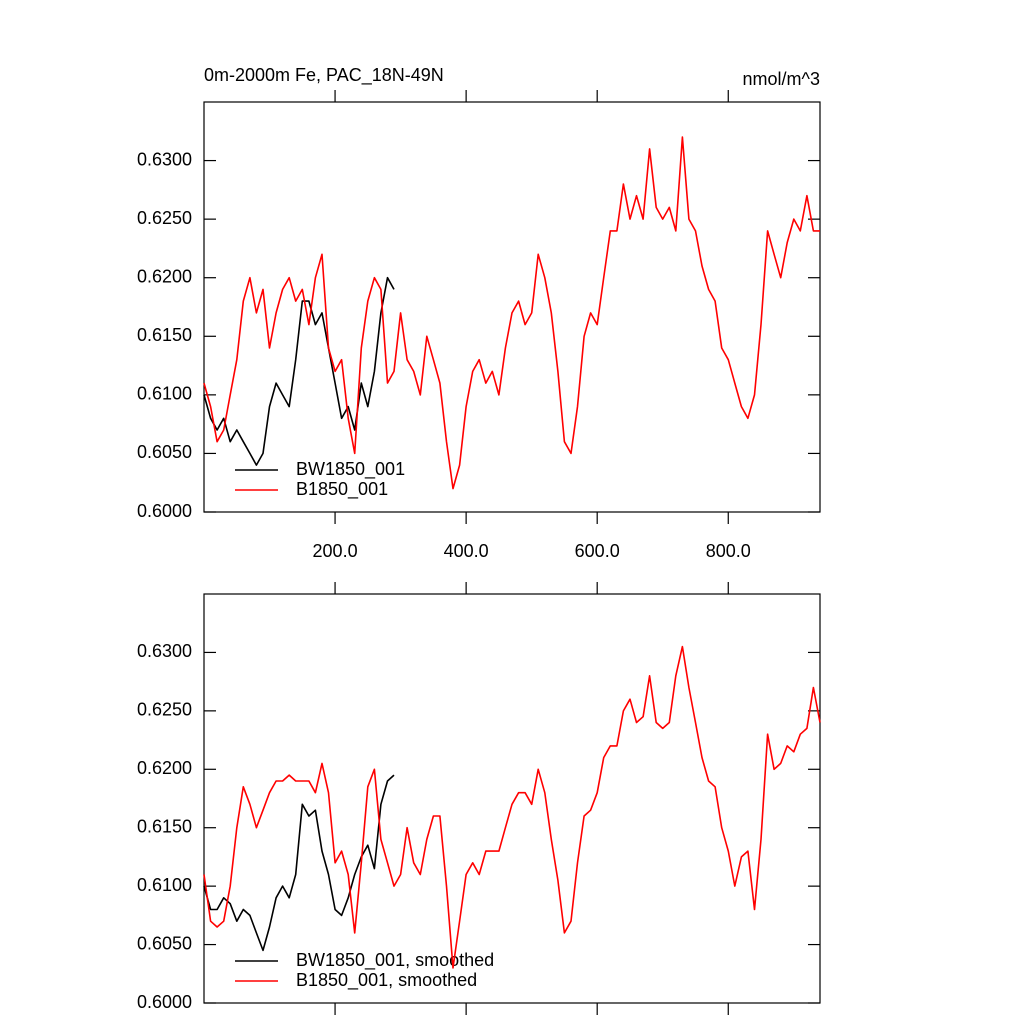 The width and height of the screenshot is (1024, 1024). I want to click on data-line, so click(299, 371).